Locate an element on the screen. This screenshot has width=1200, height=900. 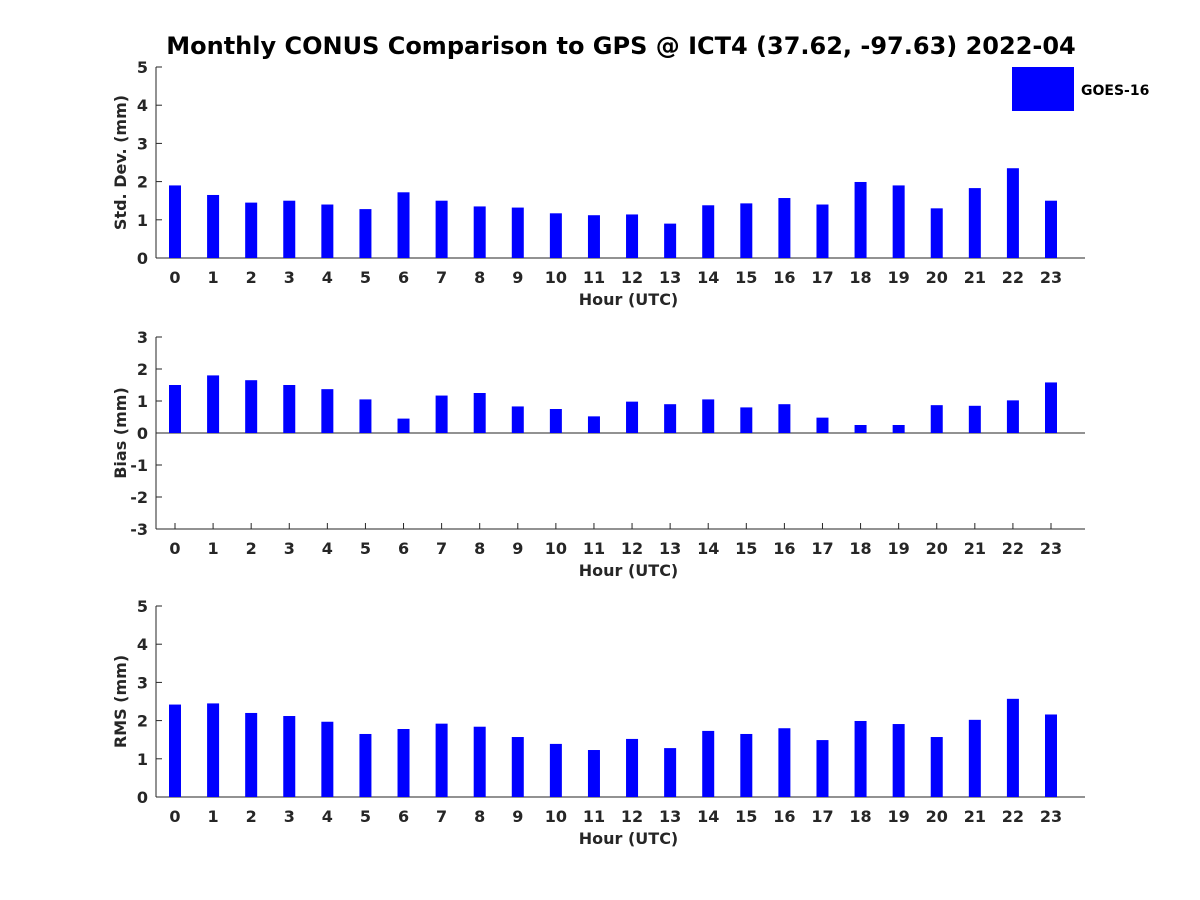
x-tick-label: 19 is located at coordinates (899, 816).